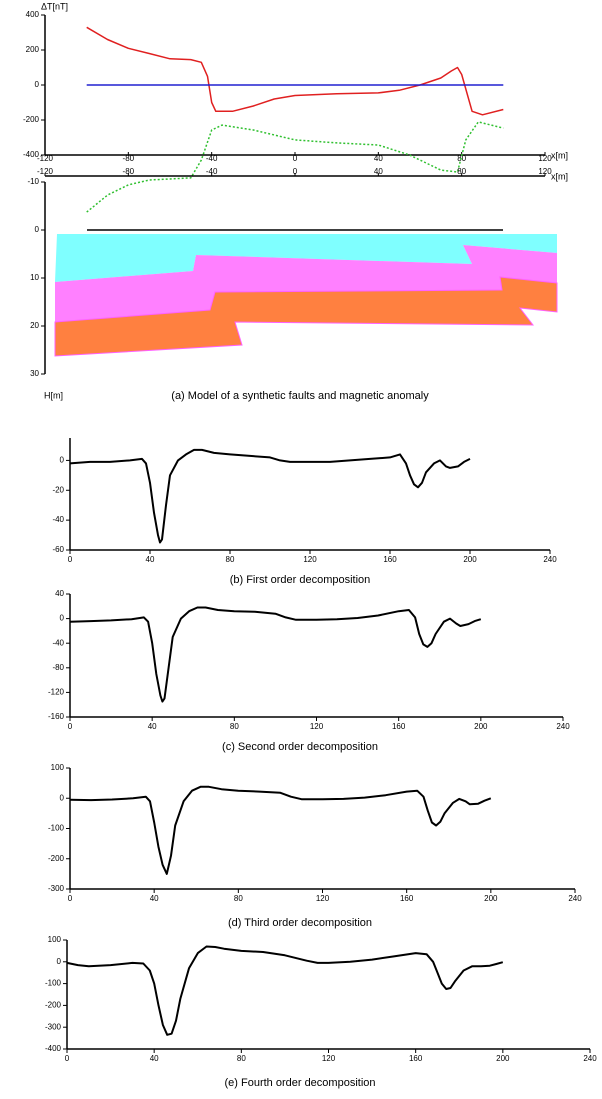 The image size is (602, 1099). Describe the element at coordinates (300, 580) in the screenshot. I see `caption: (b) First order decomposition` at that location.